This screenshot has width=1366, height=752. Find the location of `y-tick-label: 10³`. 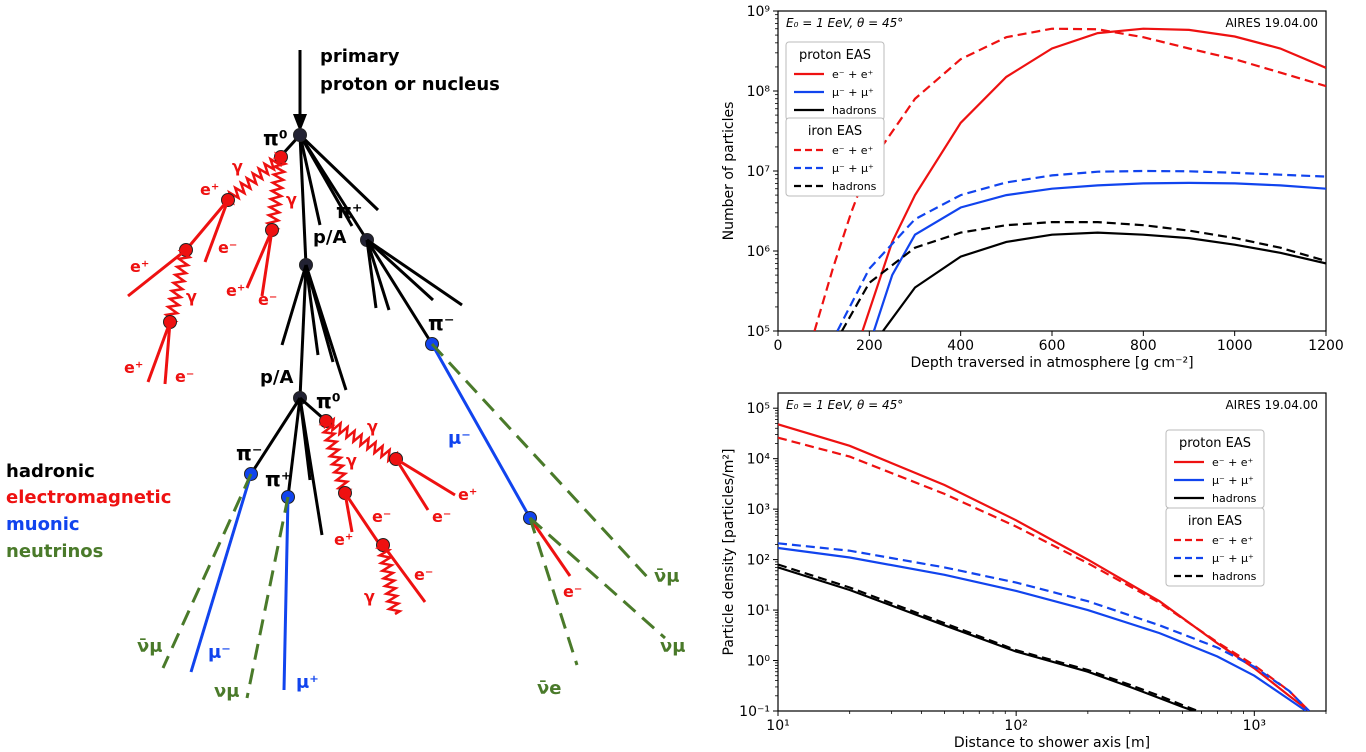

y-tick-label: 10³ is located at coordinates (758, 510).